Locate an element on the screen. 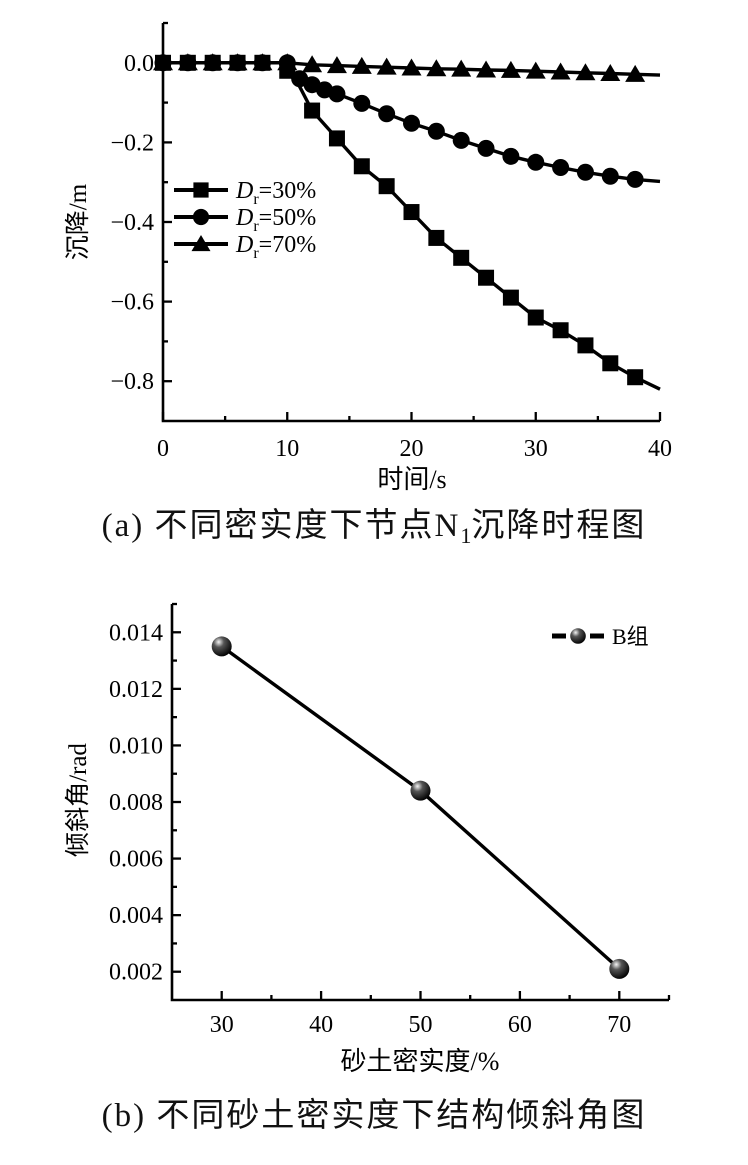  legend-label: B组 is located at coordinates (630, 636).